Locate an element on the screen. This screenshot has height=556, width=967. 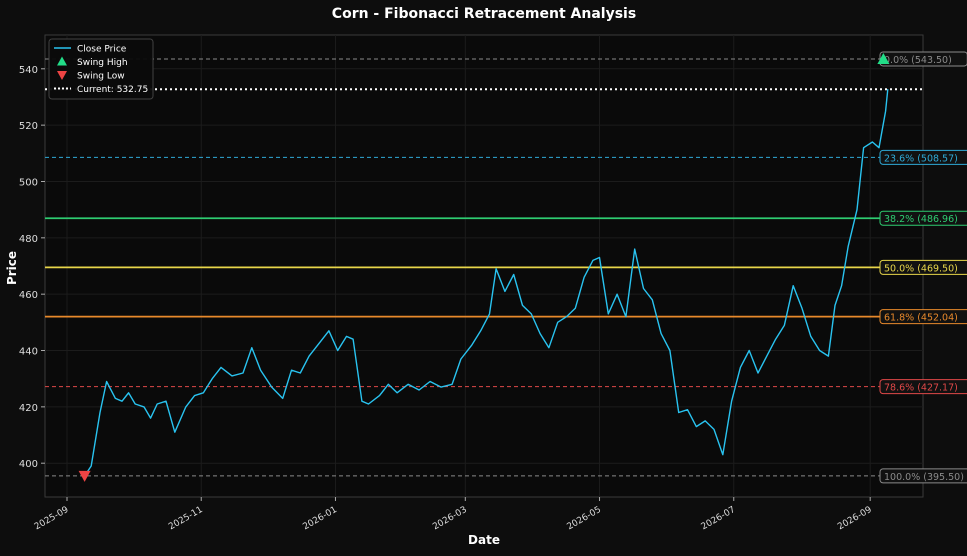
legend-box is located at coordinates (101, 69).